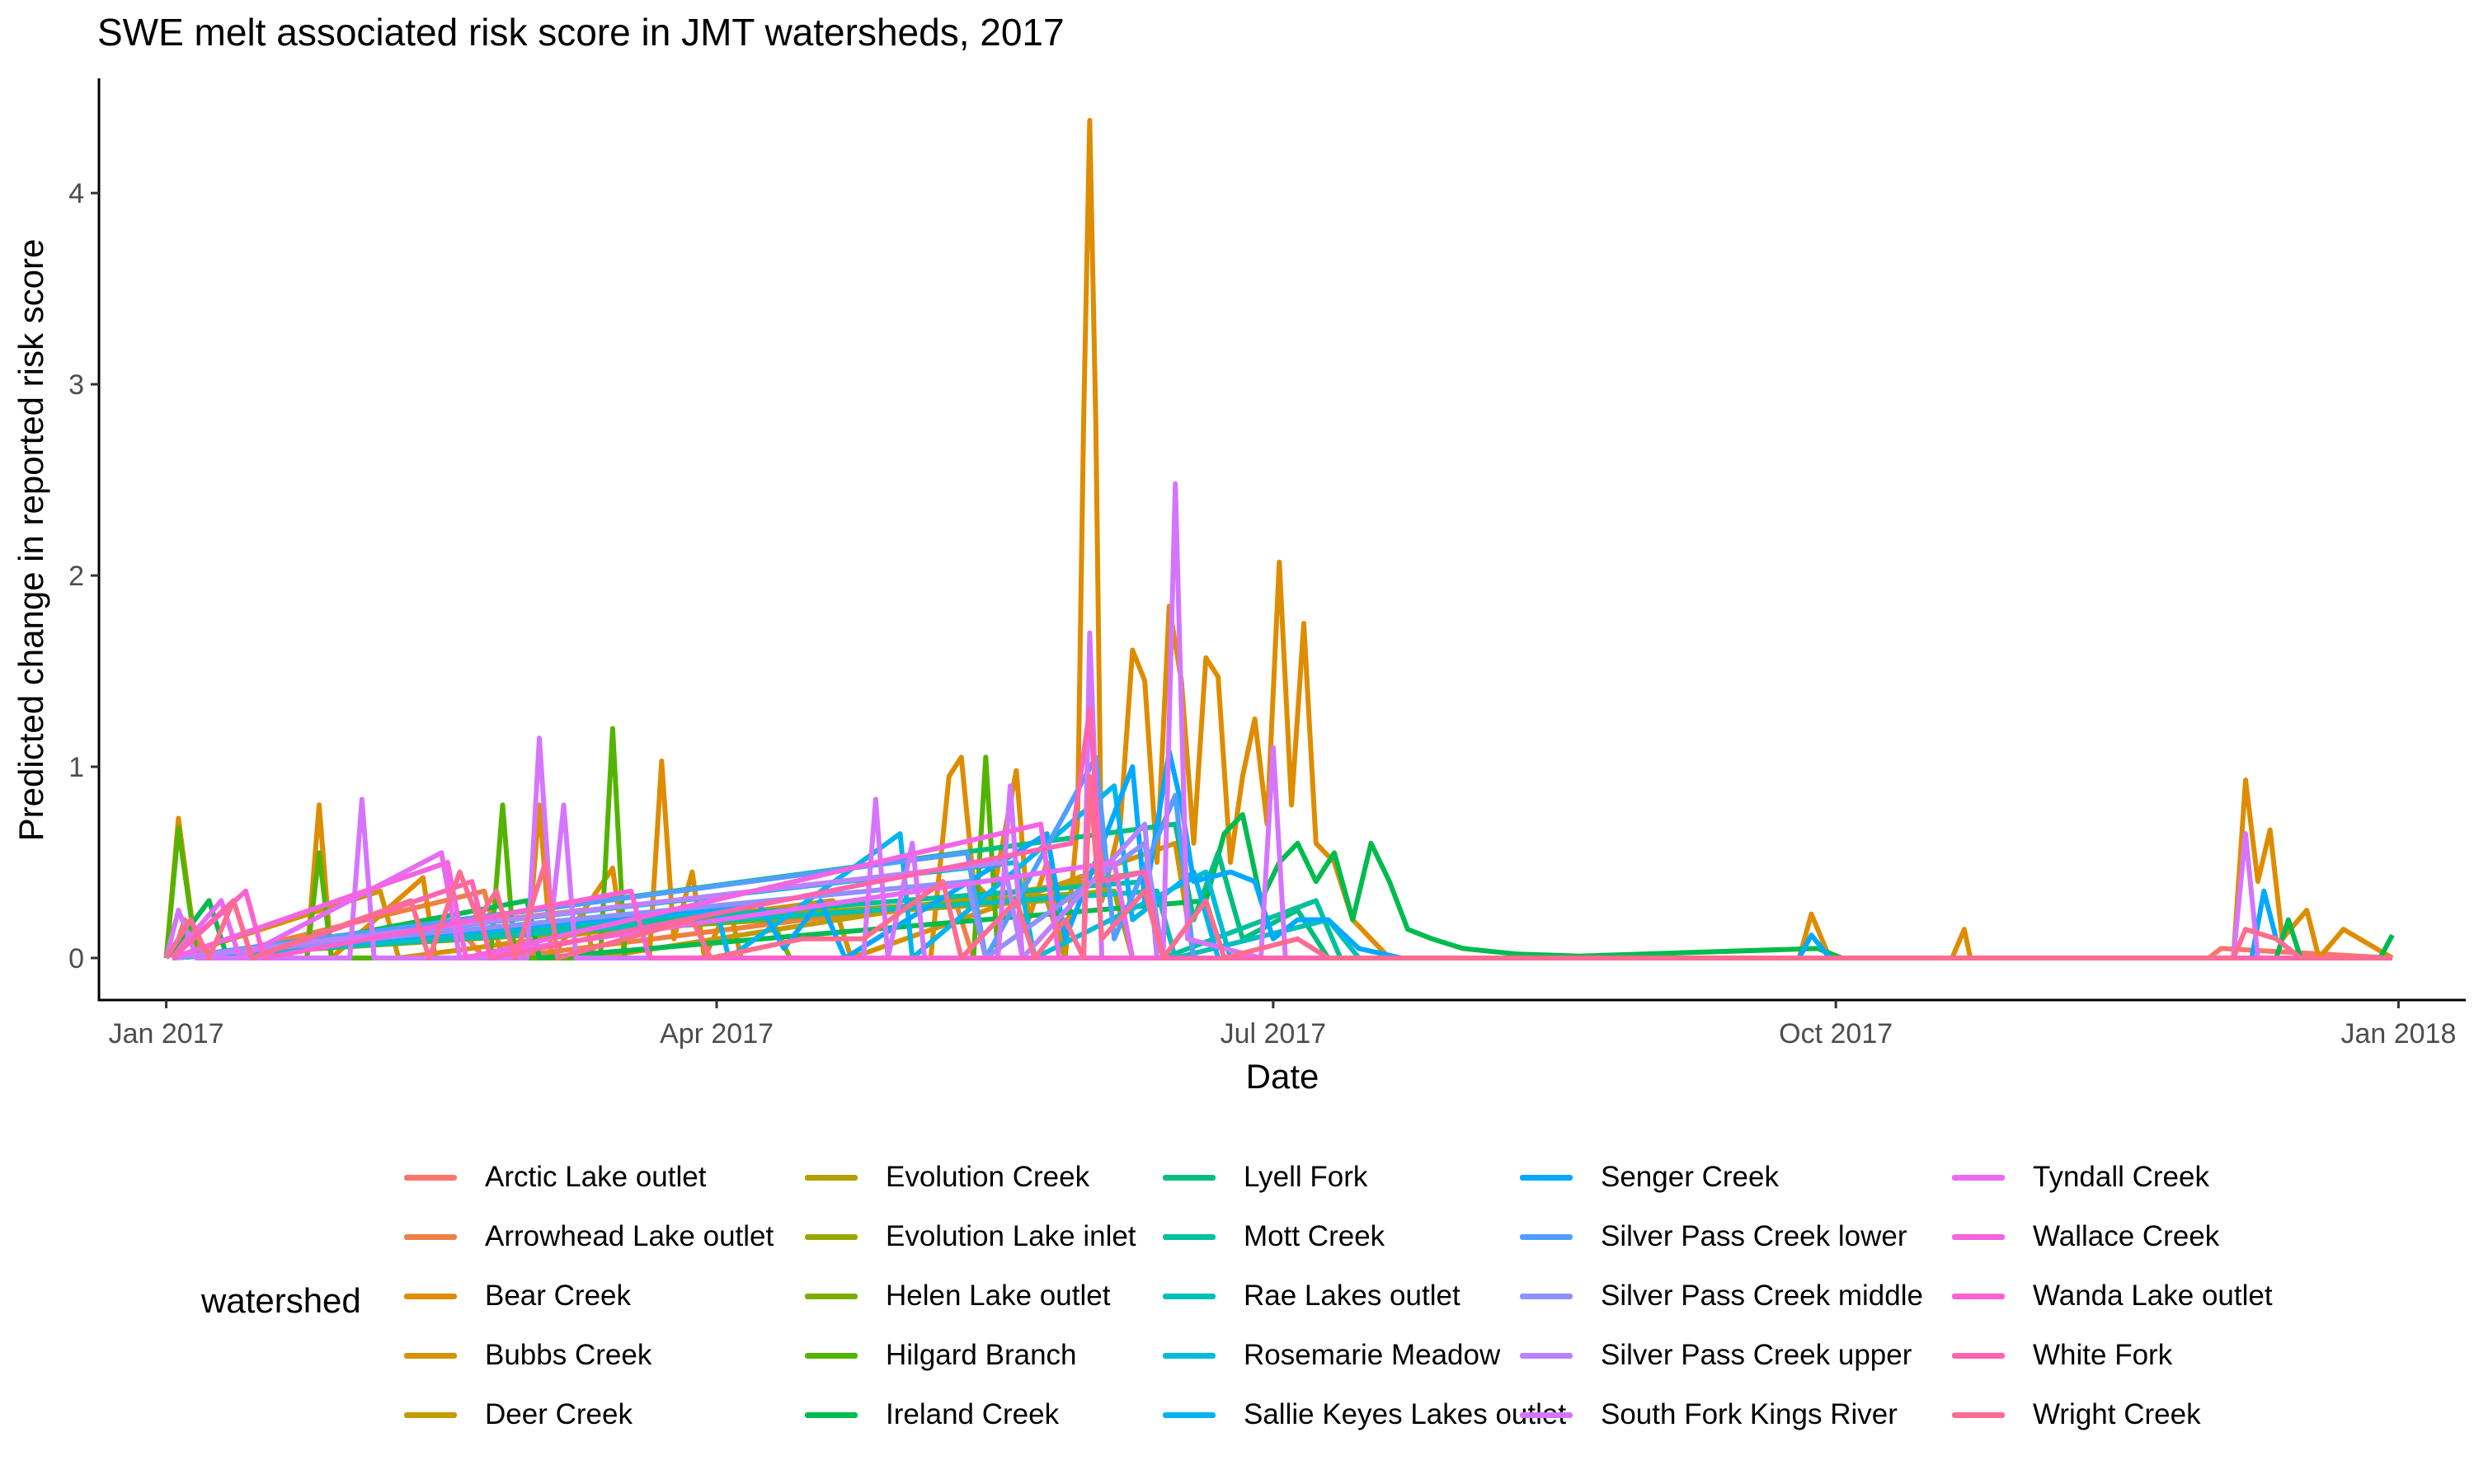 This screenshot has height=1484, width=2474. I want to click on x-axis-label: Date, so click(1282, 1076).